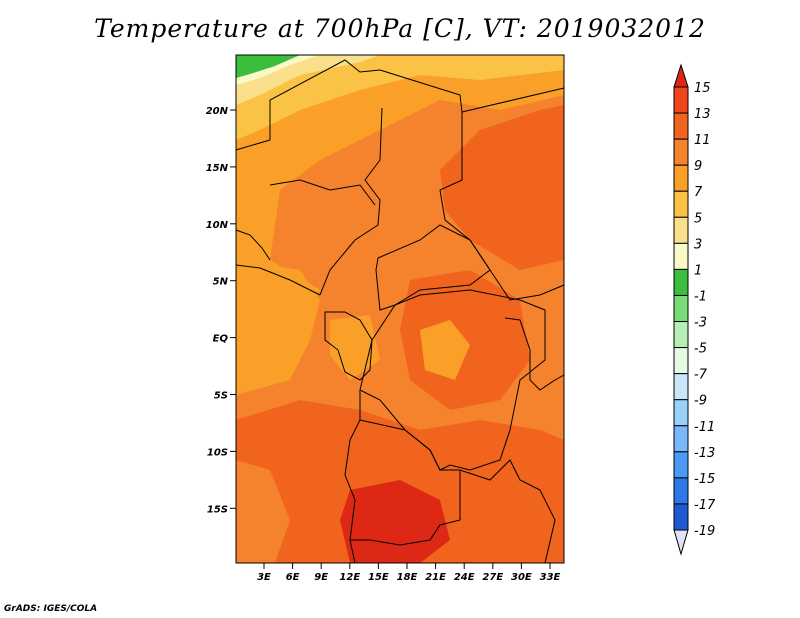 This screenshot has height=618, width=800. What do you see at coordinates (704, 531) in the screenshot?
I see `colorbar-label: -19` at bounding box center [704, 531].